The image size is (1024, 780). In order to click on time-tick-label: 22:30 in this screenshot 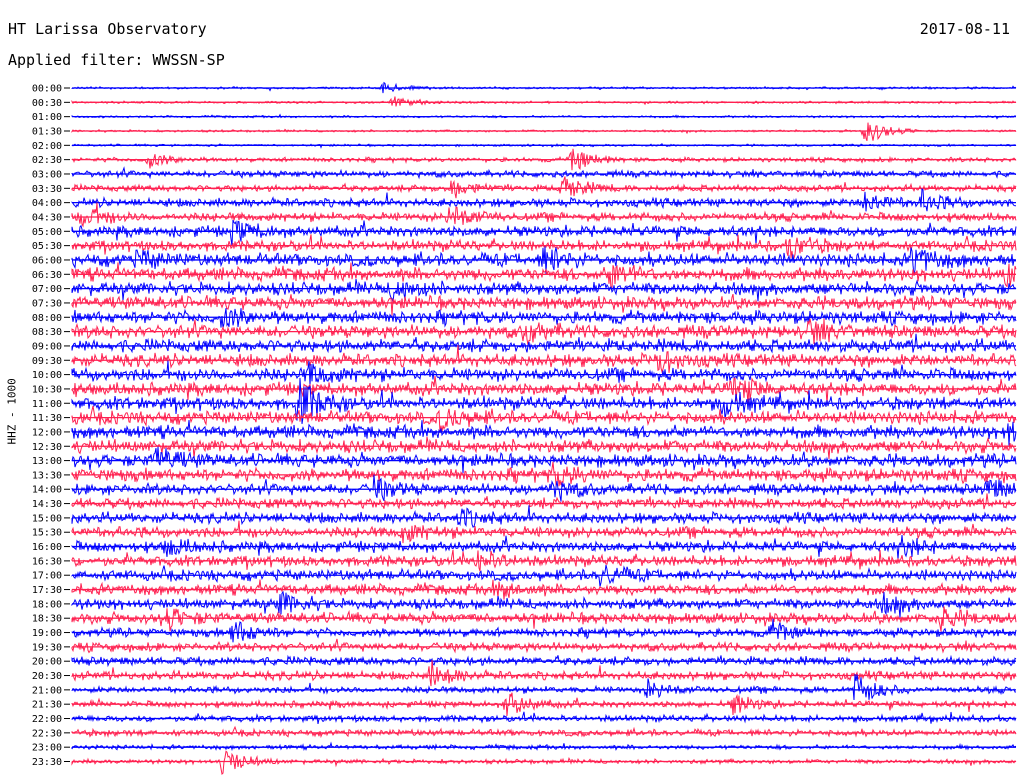, I will do `click(47, 733)`.